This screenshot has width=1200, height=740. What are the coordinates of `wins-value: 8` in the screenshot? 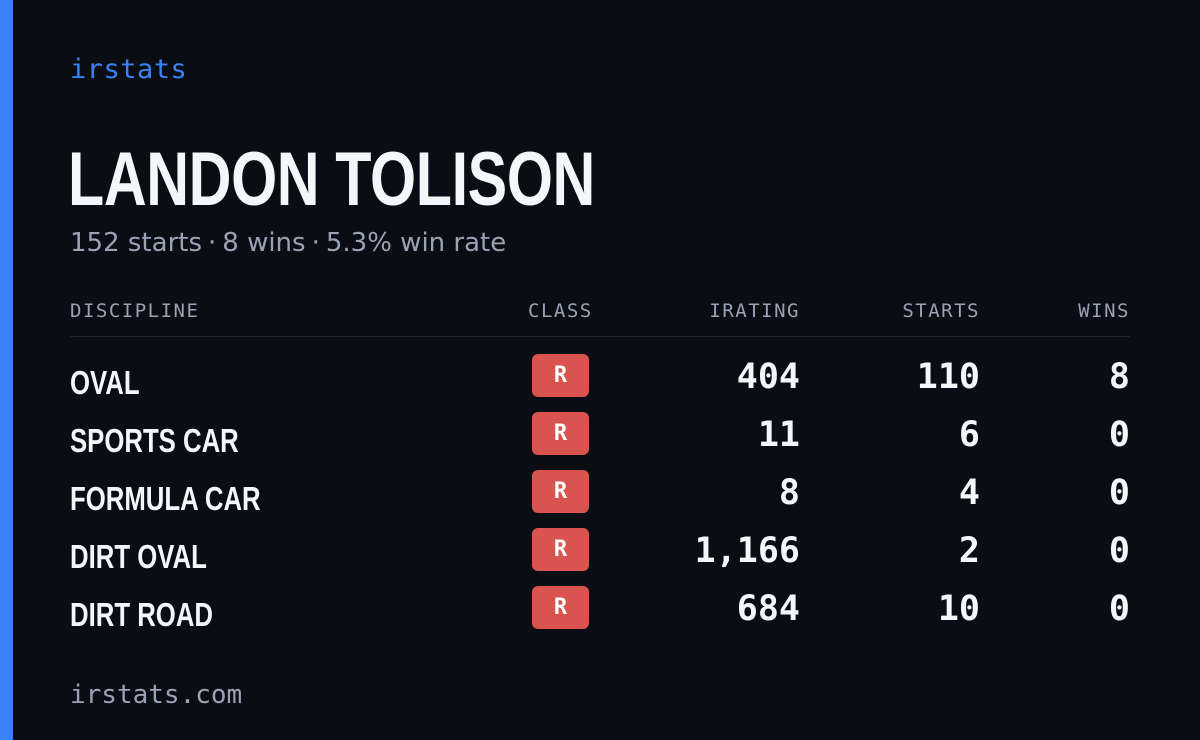 It's located at (1119, 377).